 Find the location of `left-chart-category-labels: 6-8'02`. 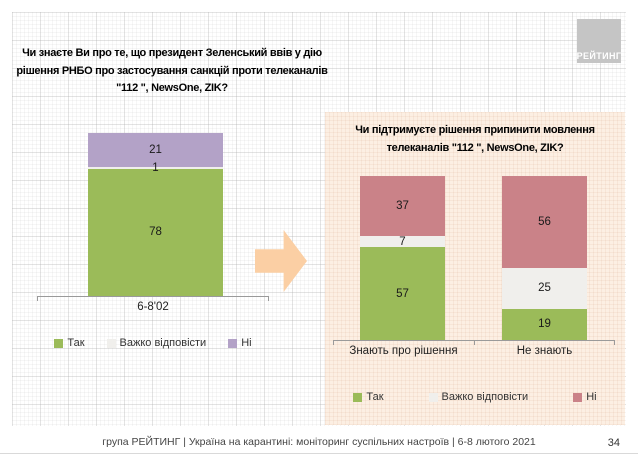

left-chart-category-labels: 6-8'02 is located at coordinates (153, 307).